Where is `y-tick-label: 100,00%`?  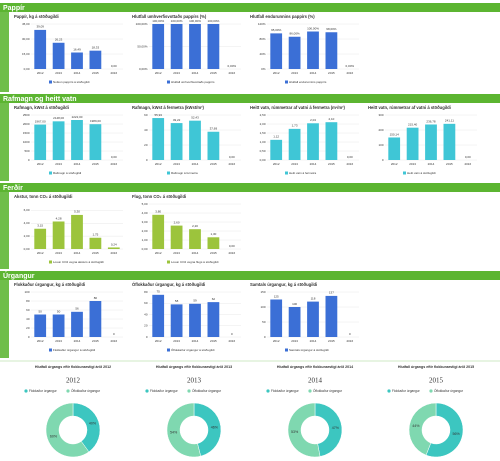 y-tick-label: 100,00% is located at coordinates (142, 24).